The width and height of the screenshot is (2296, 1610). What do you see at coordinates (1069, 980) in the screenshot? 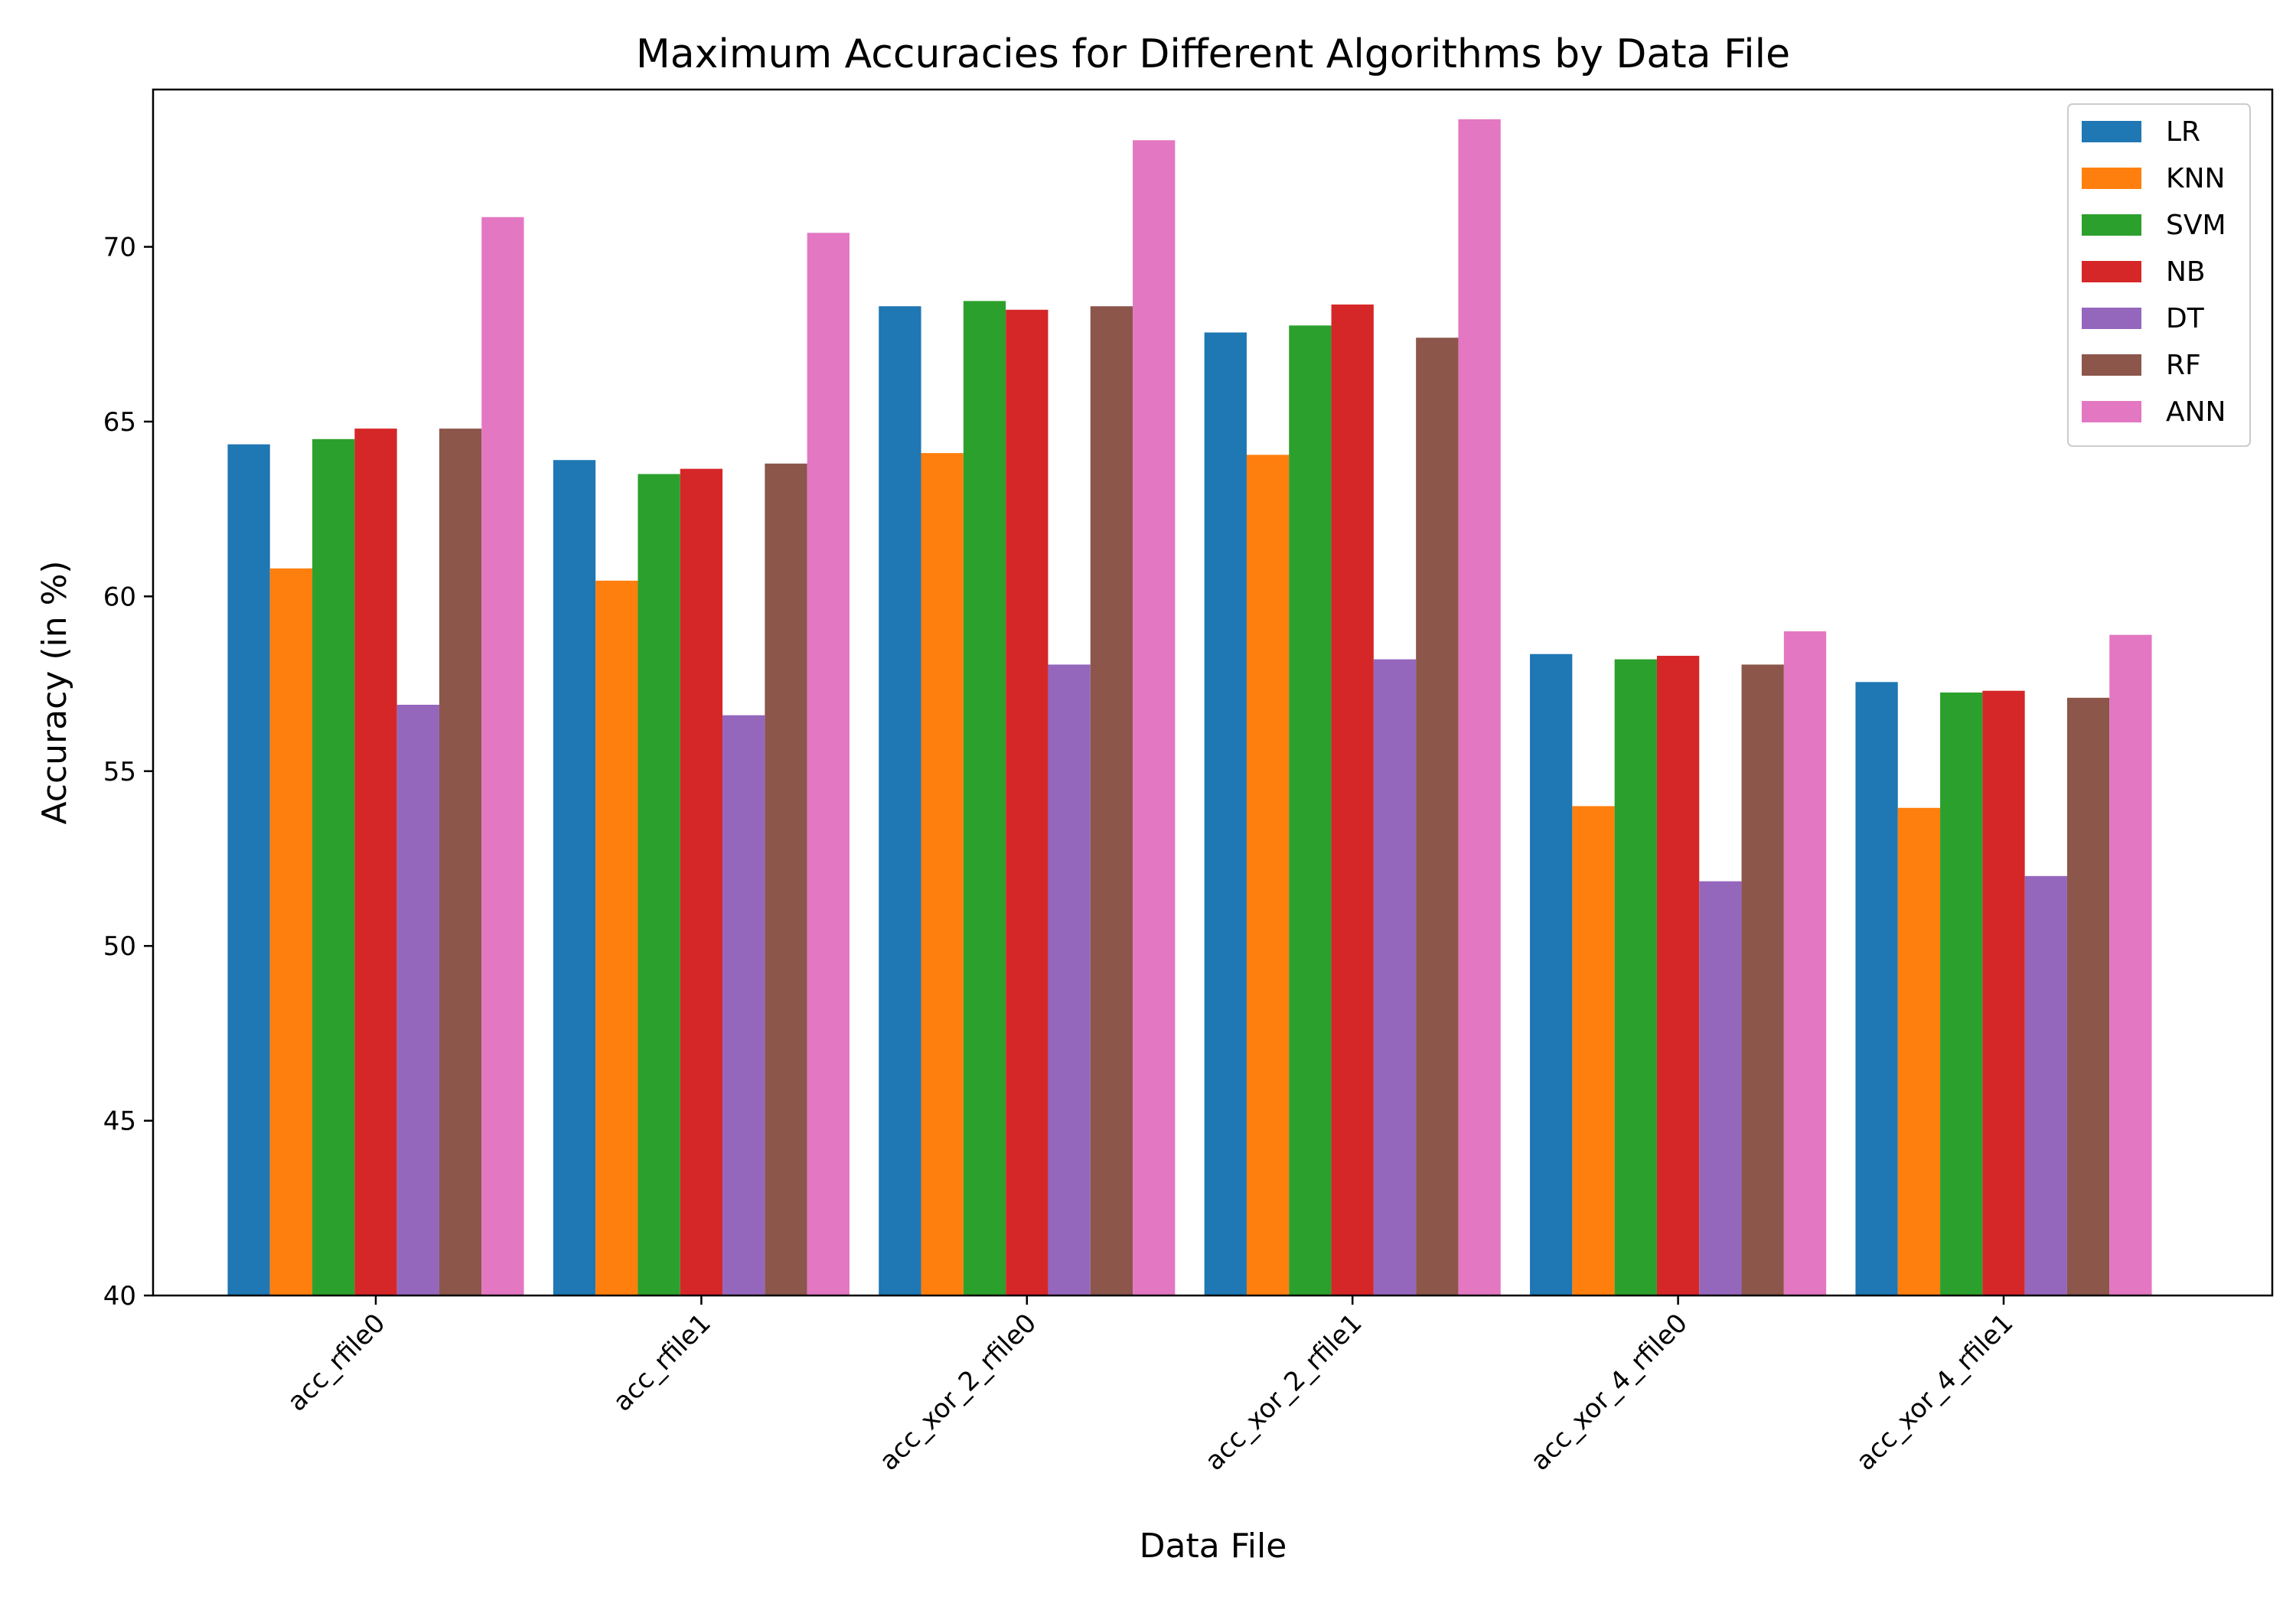
I see `bar-dt-acc_xor_2_rfile0` at bounding box center [1069, 980].